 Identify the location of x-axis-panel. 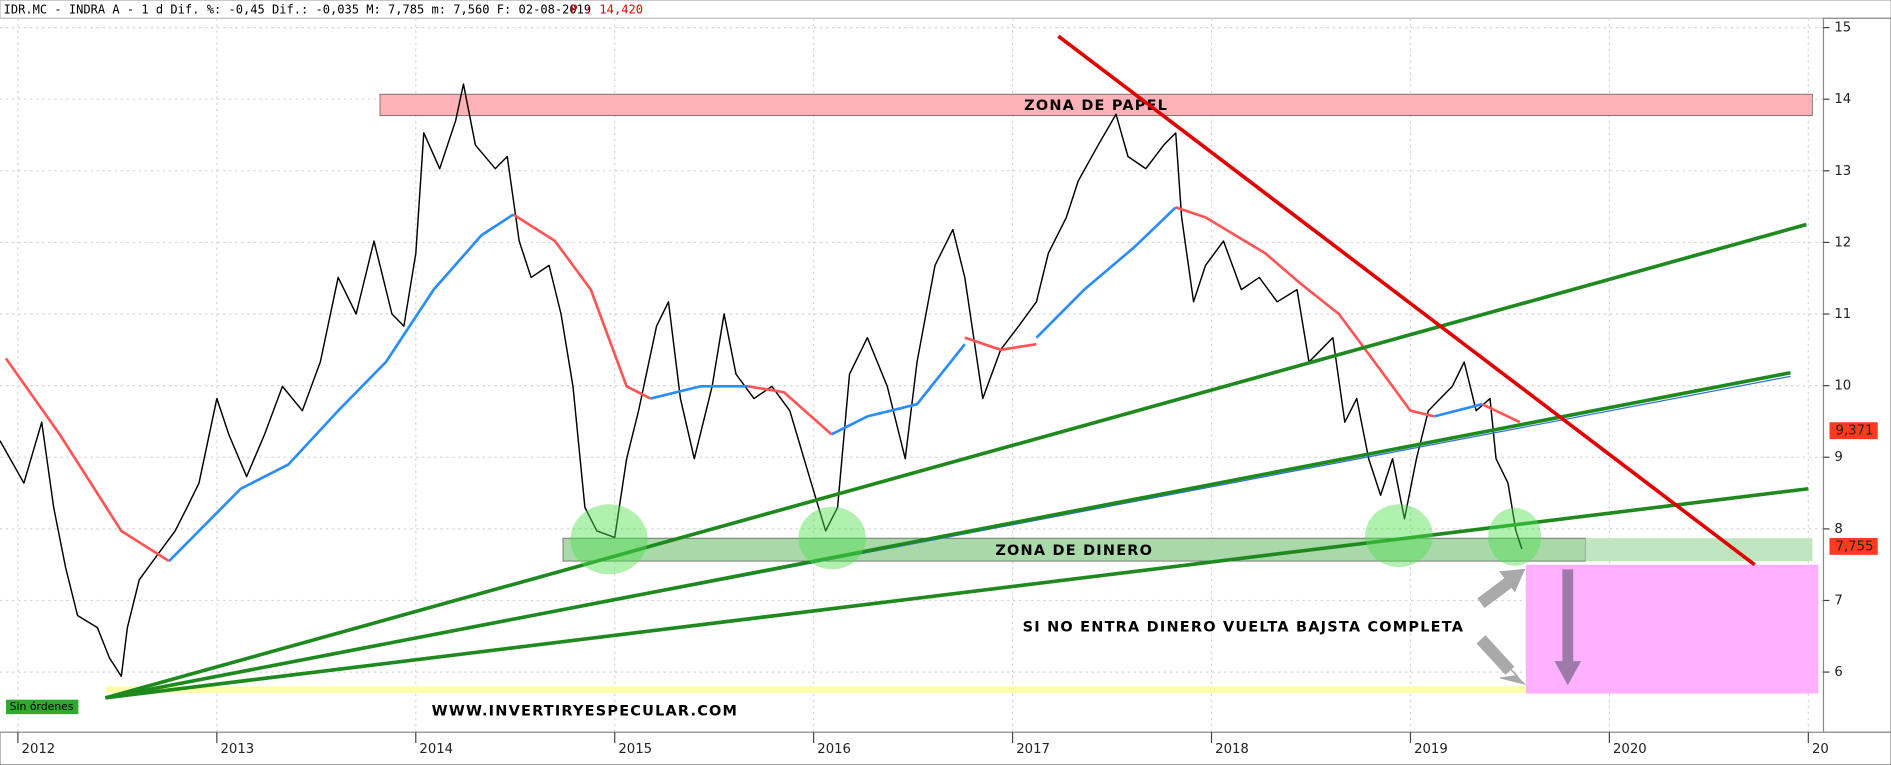
(945, 748).